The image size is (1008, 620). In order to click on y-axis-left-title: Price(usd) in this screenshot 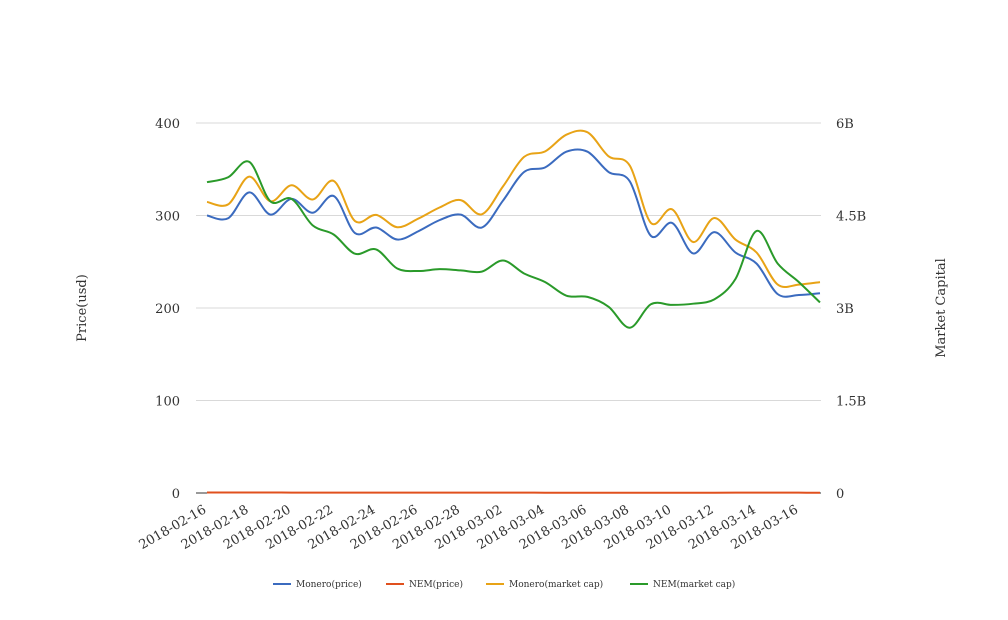, I will do `click(82, 308)`.